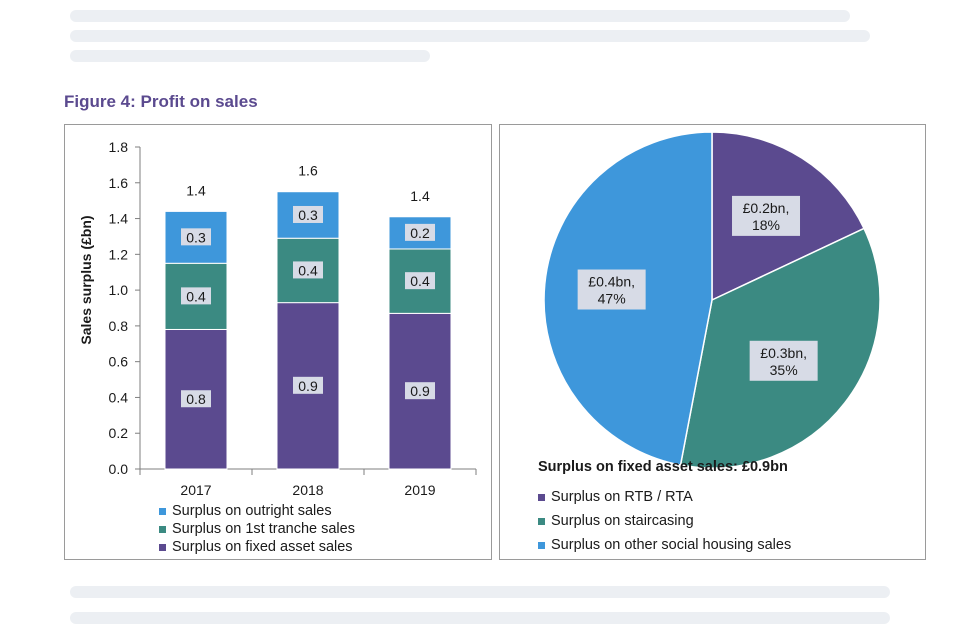 Image resolution: width=960 pixels, height=640 pixels. I want to click on legend-item: Surplus on staircasing, so click(664, 521).